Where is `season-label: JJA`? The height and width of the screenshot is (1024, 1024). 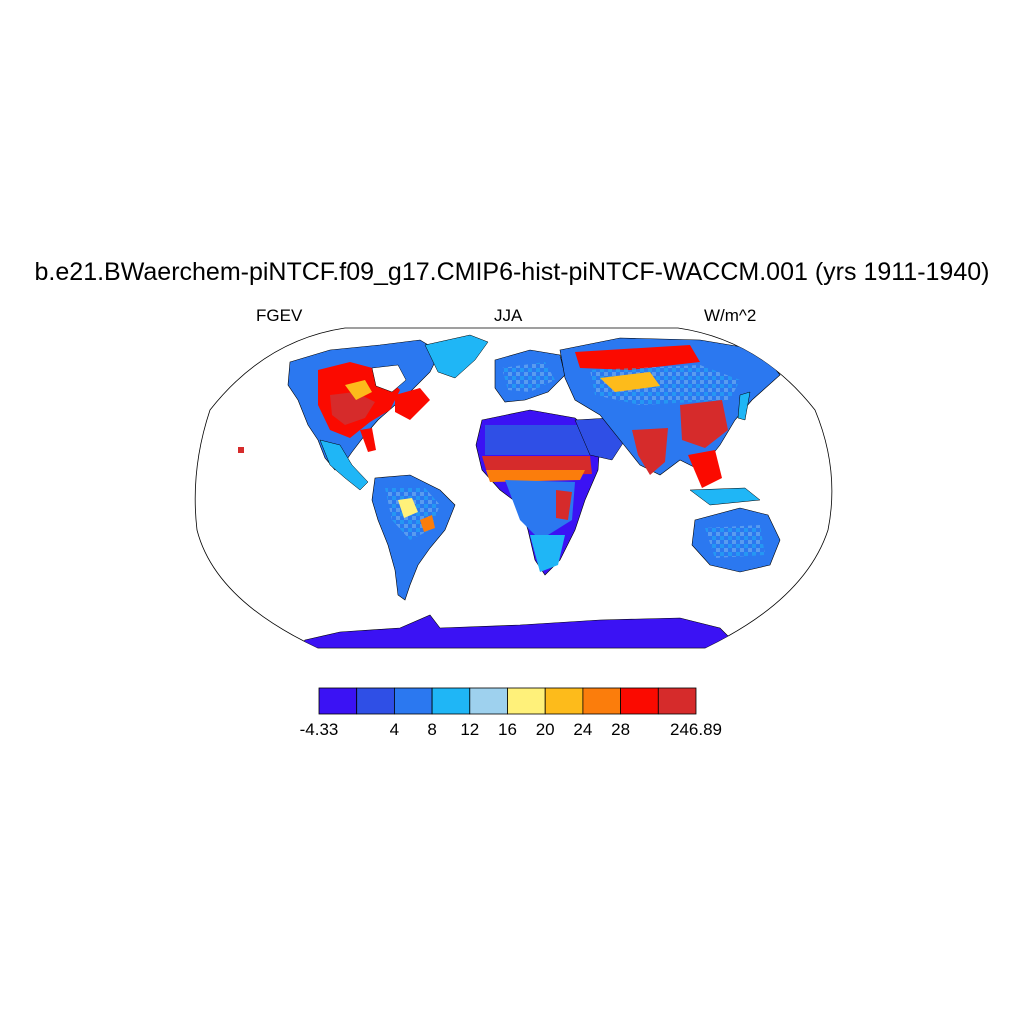 season-label: JJA is located at coordinates (508, 315).